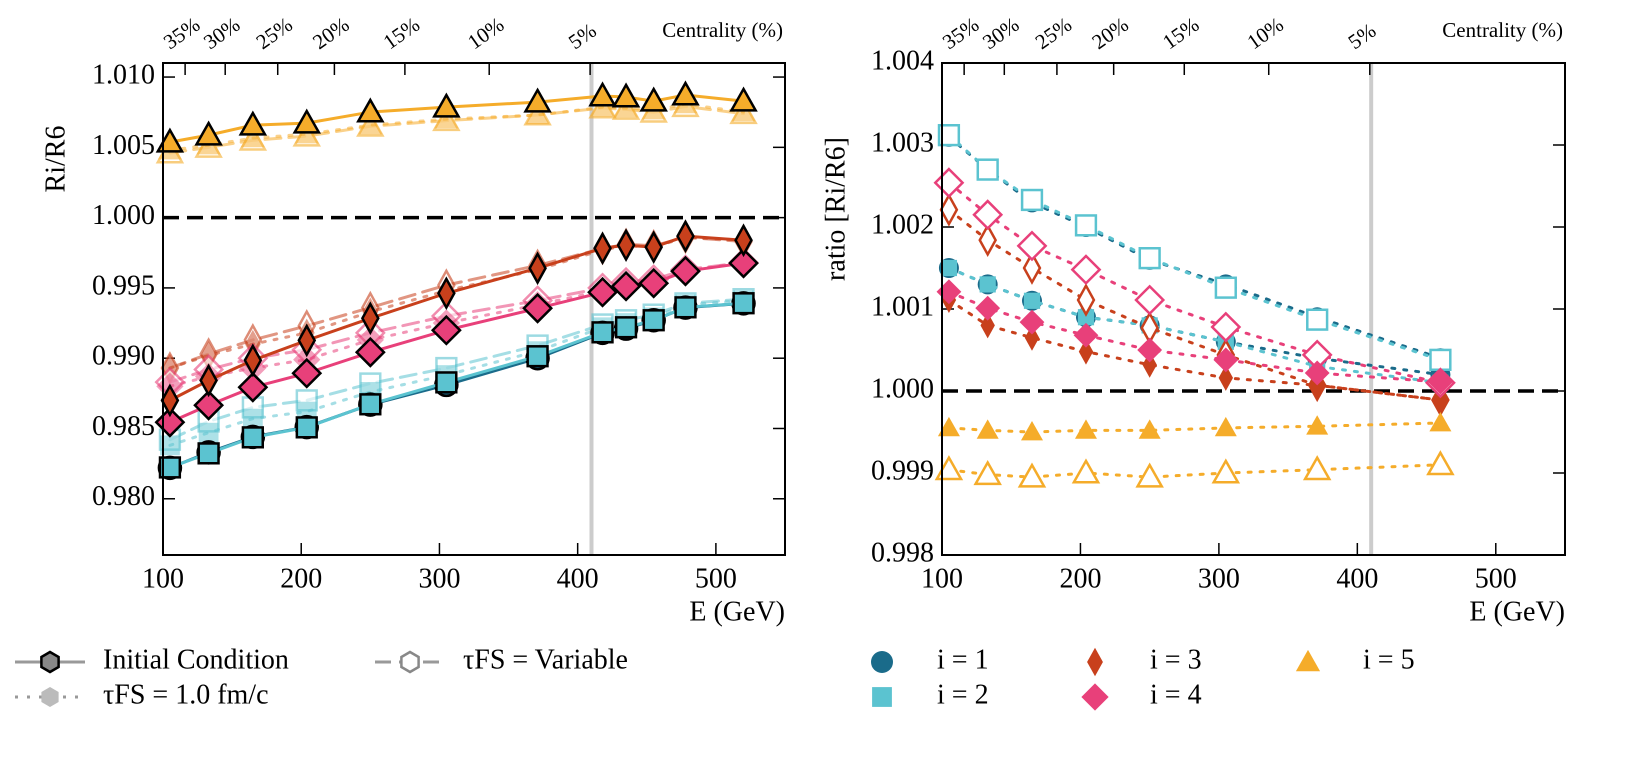 Image resolution: width=1644 pixels, height=765 pixels. What do you see at coordinates (123, 215) in the screenshot?
I see `y-tick-label: 1.000` at bounding box center [123, 215].